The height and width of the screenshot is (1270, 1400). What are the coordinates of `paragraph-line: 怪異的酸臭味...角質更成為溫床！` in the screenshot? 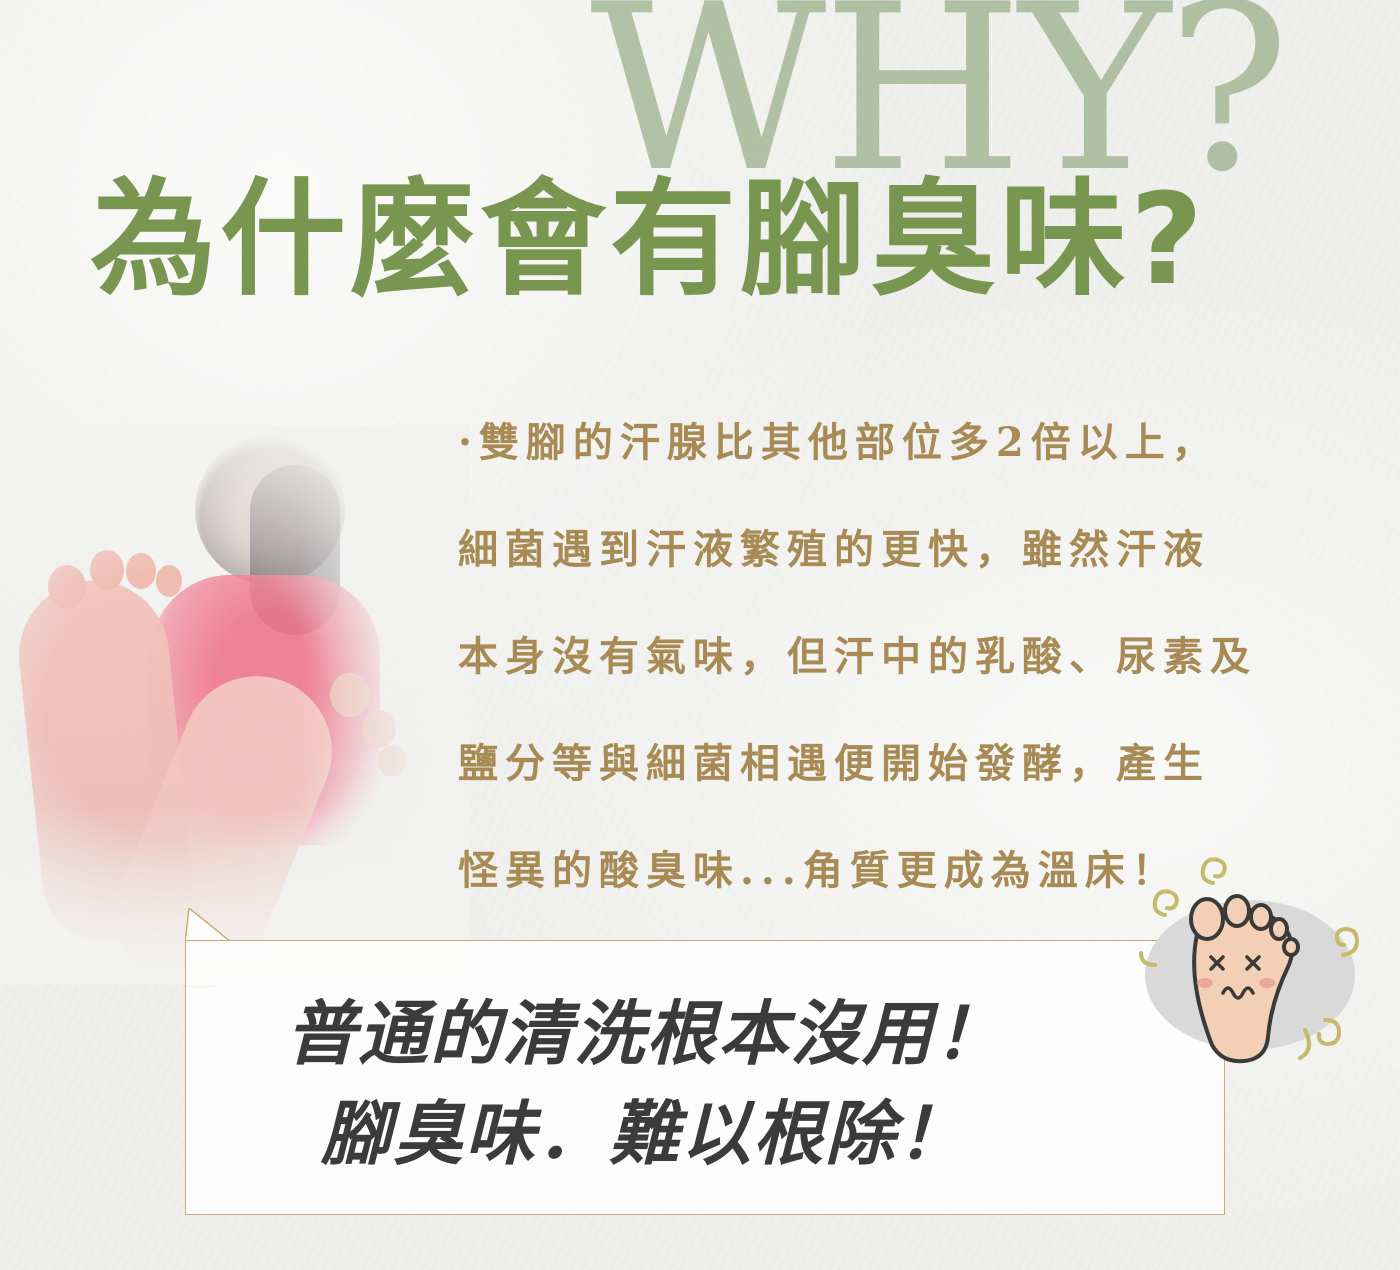 It's located at (818, 870).